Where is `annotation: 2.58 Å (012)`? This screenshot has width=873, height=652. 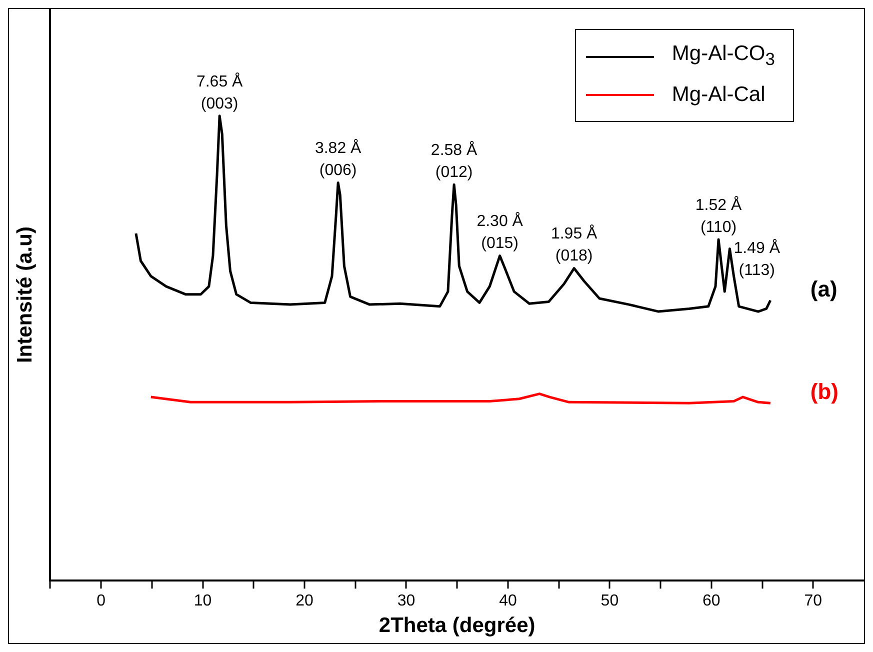
annotation: 2.58 Å (012) is located at coordinates (454, 161).